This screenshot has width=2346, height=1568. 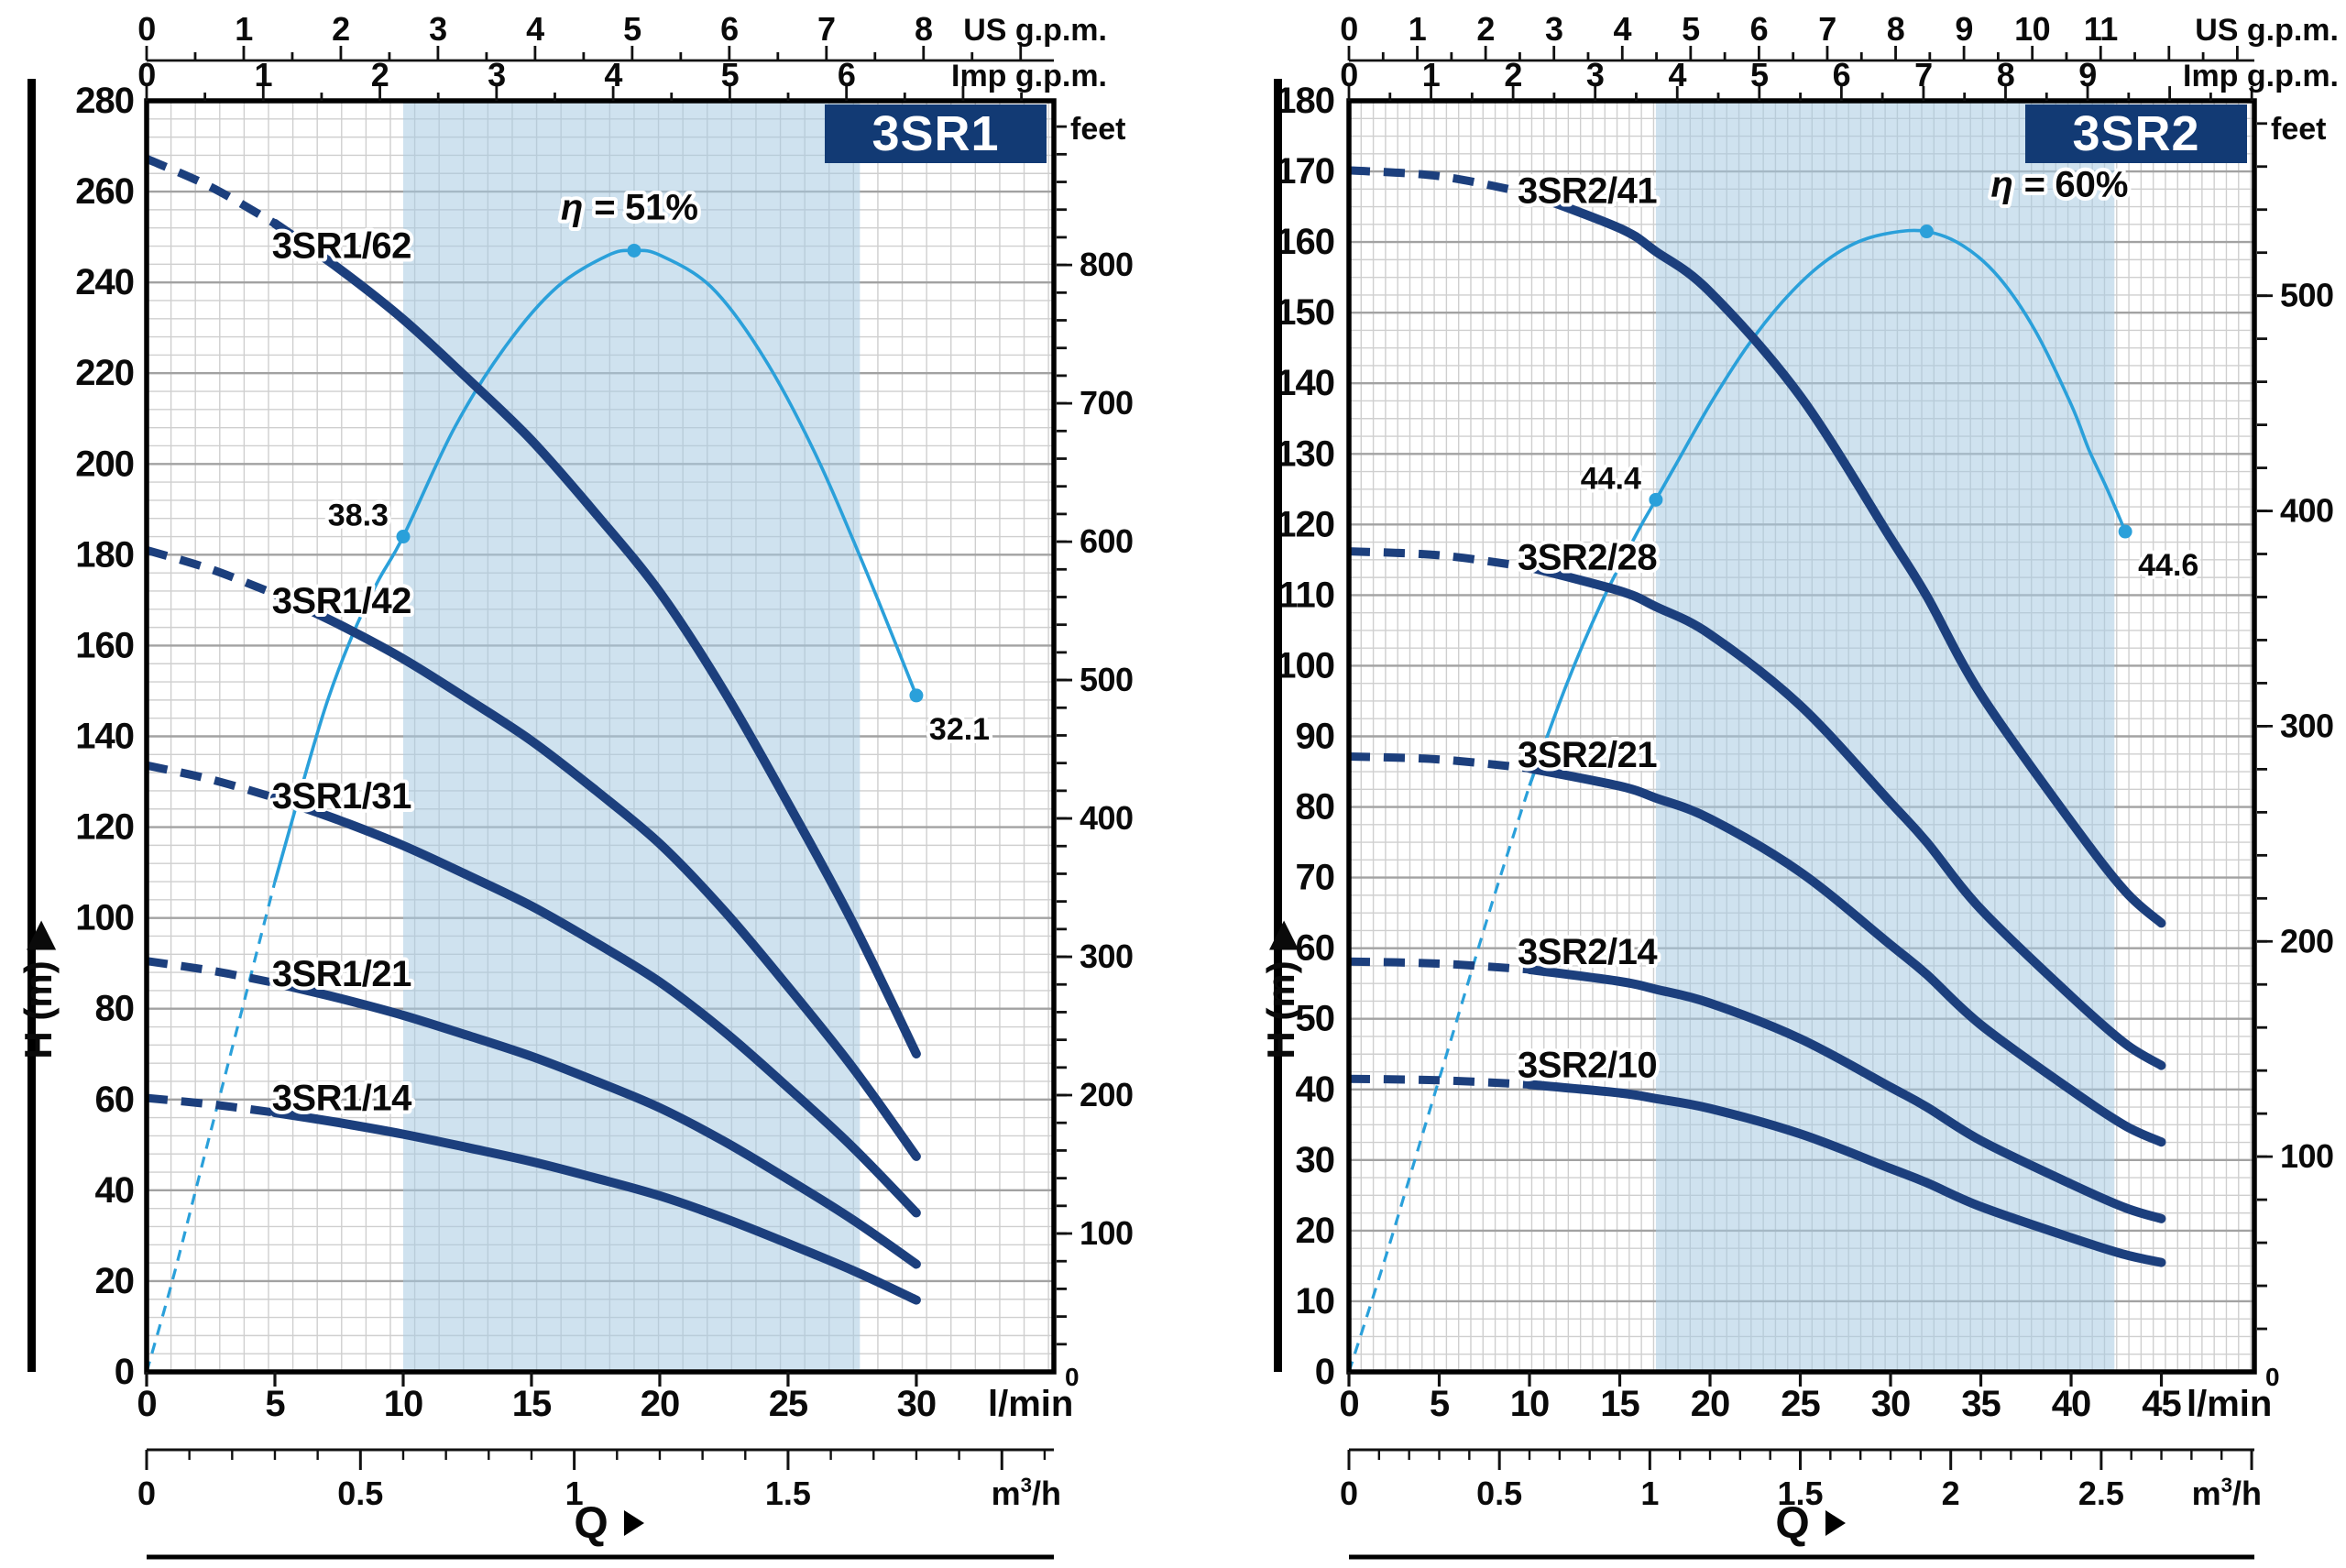 I want to click on feet-tick-100: 100, so click(x=2307, y=1156).